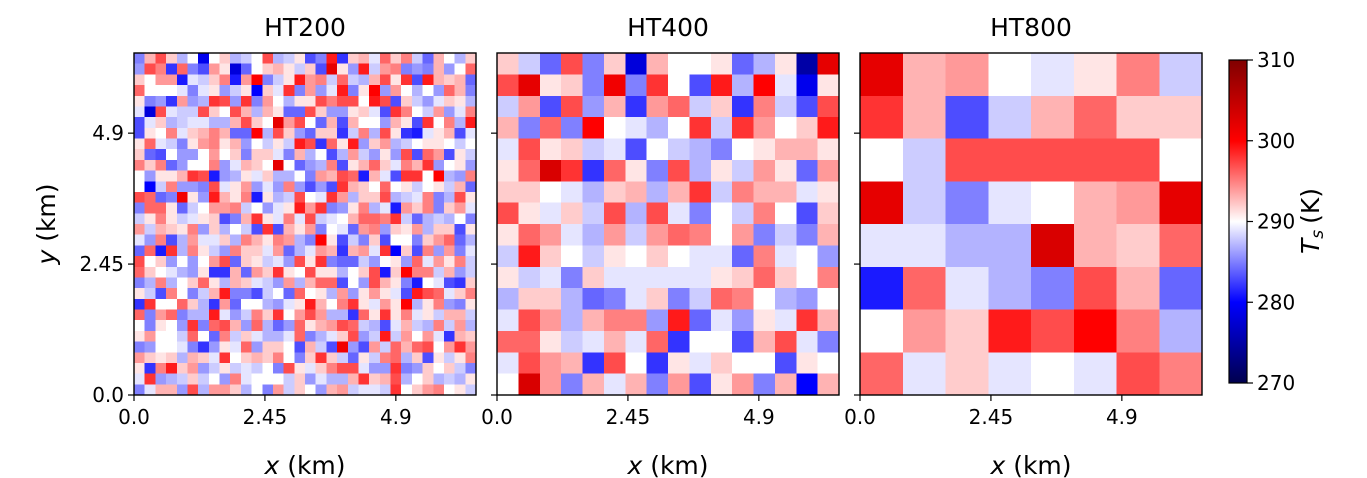 Image resolution: width=1367 pixels, height=478 pixels. Describe the element at coordinates (396, 417) in the screenshot. I see `x-tick-label: 4.9` at that location.